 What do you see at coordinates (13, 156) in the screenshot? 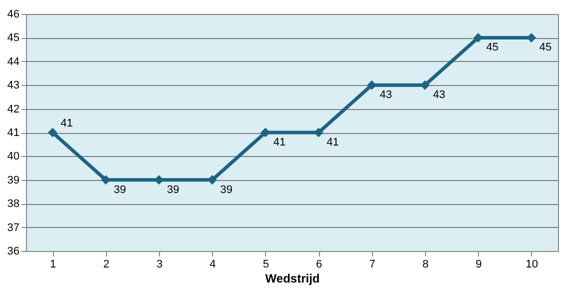
I see `y-tick-label: 40` at bounding box center [13, 156].